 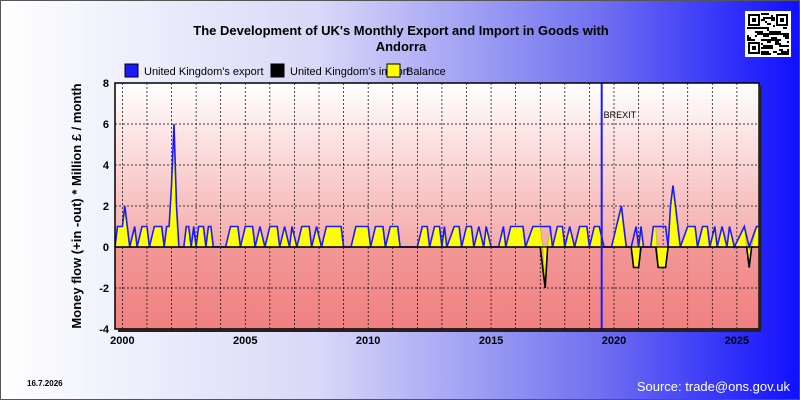 What do you see at coordinates (104, 289) in the screenshot?
I see `y-tick-label: -2` at bounding box center [104, 289].